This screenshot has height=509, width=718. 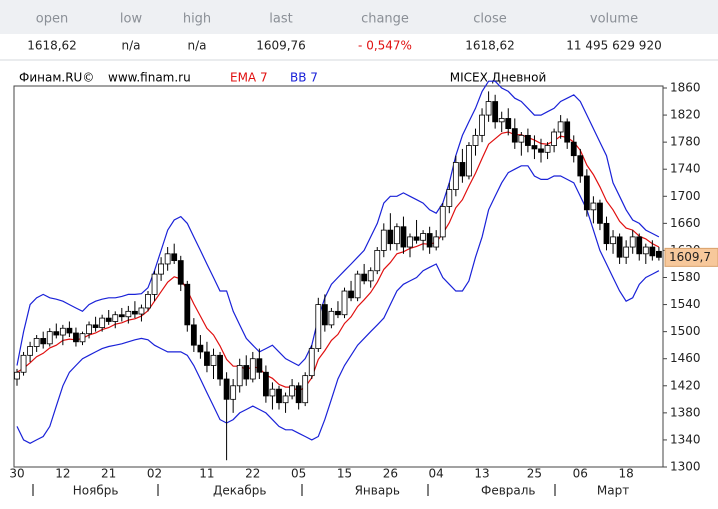 What do you see at coordinates (685, 358) in the screenshot?
I see `y-tick-label: 1460` at bounding box center [685, 358].